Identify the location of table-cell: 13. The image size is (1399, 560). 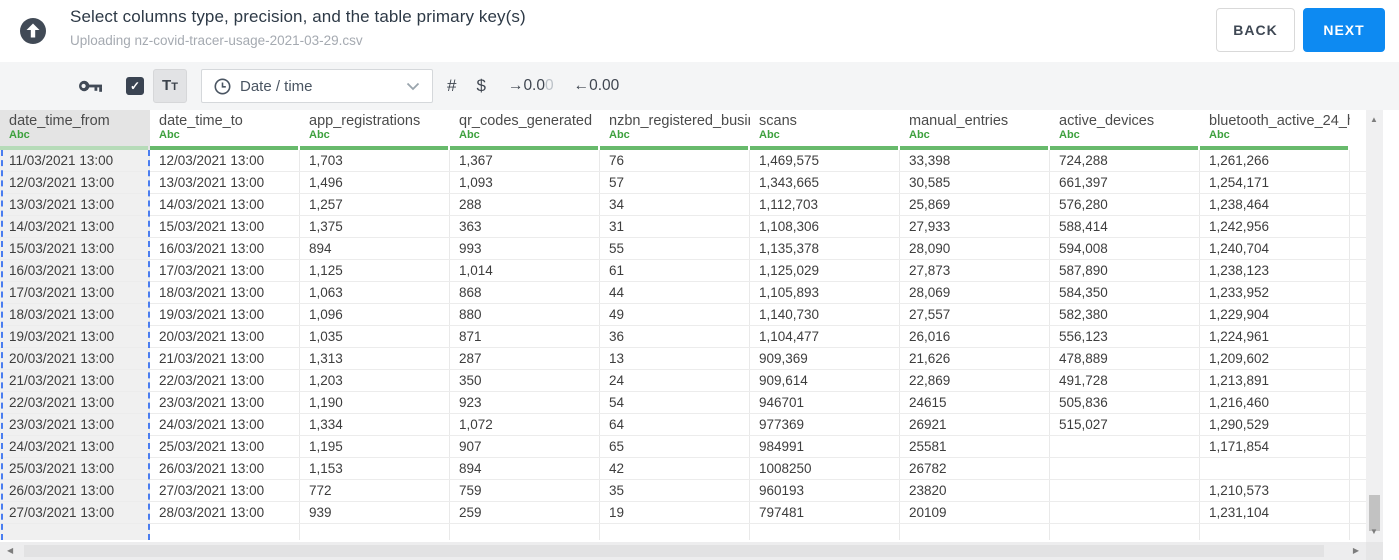
(675, 358).